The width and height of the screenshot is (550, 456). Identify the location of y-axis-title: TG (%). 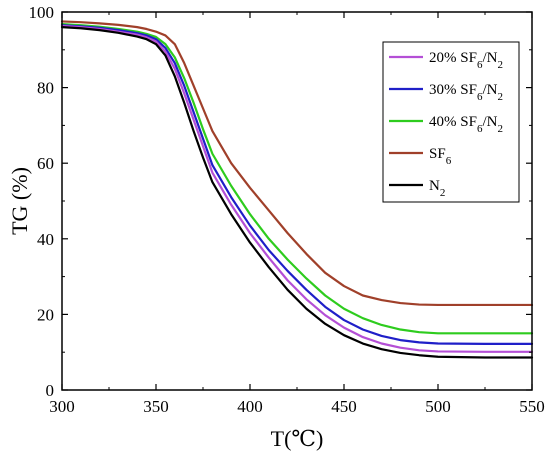
(19, 201).